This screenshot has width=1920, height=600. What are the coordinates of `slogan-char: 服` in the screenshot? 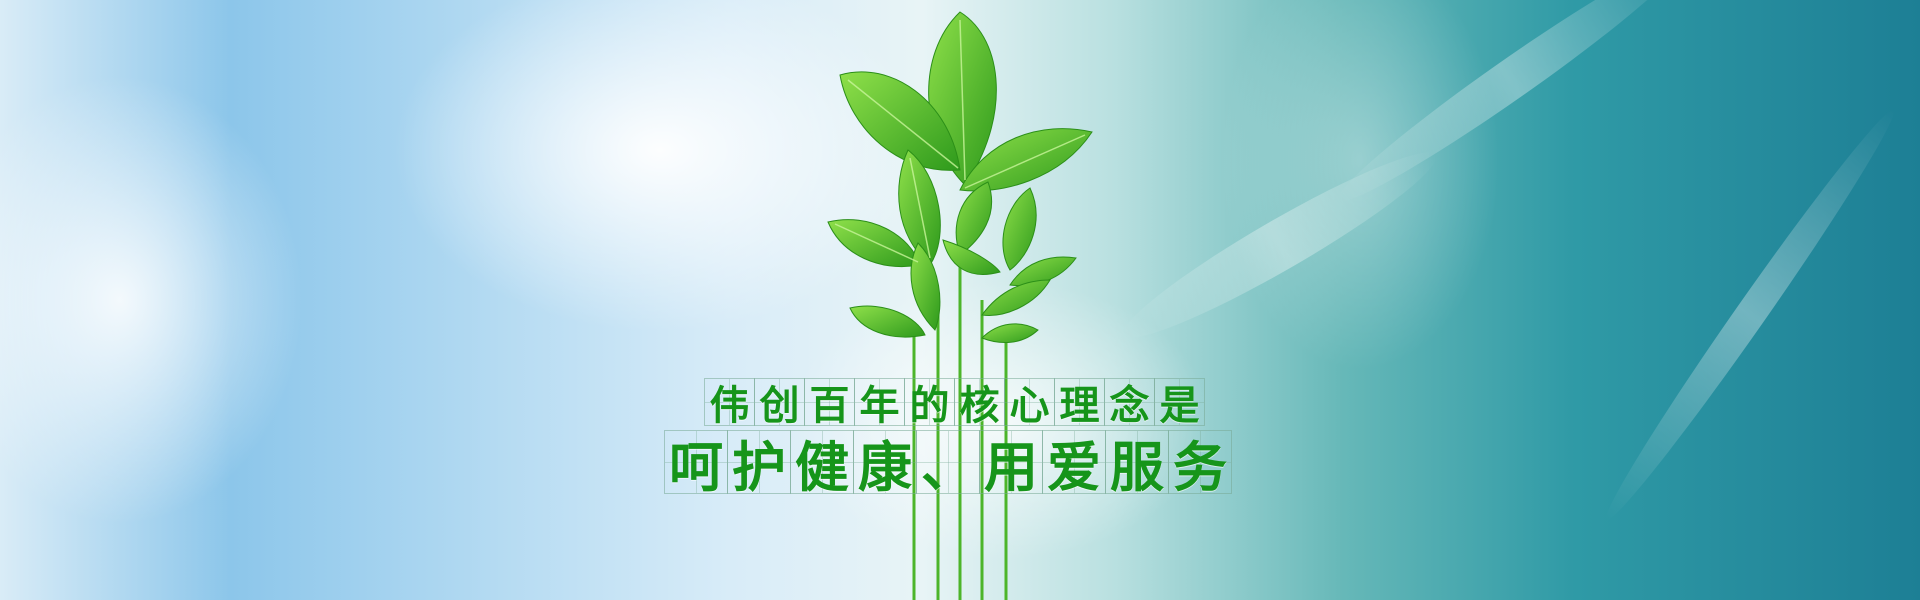 It's located at (1137, 464).